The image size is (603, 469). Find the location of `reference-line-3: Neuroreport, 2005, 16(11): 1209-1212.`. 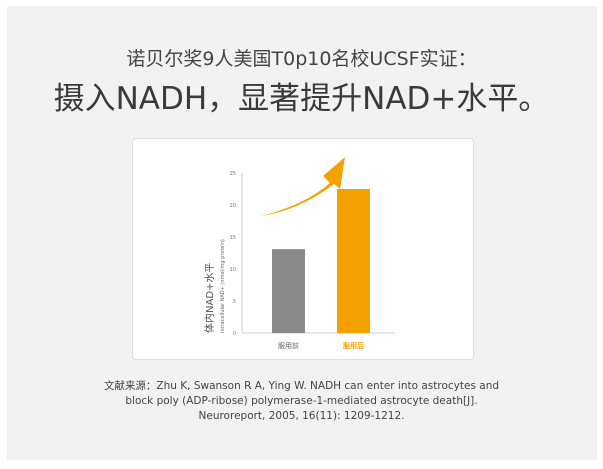

reference-line-3: Neuroreport, 2005, 16(11): 1209-1212. is located at coordinates (301, 416).